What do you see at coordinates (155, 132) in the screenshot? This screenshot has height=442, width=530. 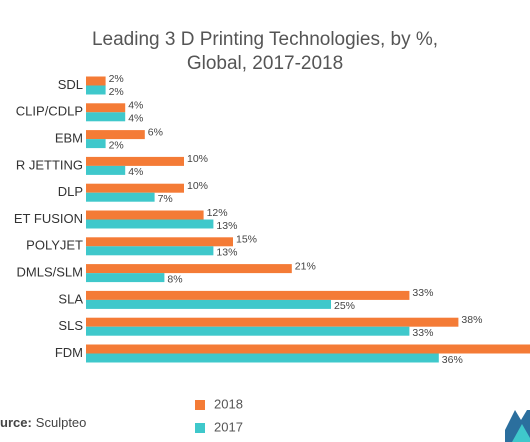 I see `value-label: 6%` at bounding box center [155, 132].